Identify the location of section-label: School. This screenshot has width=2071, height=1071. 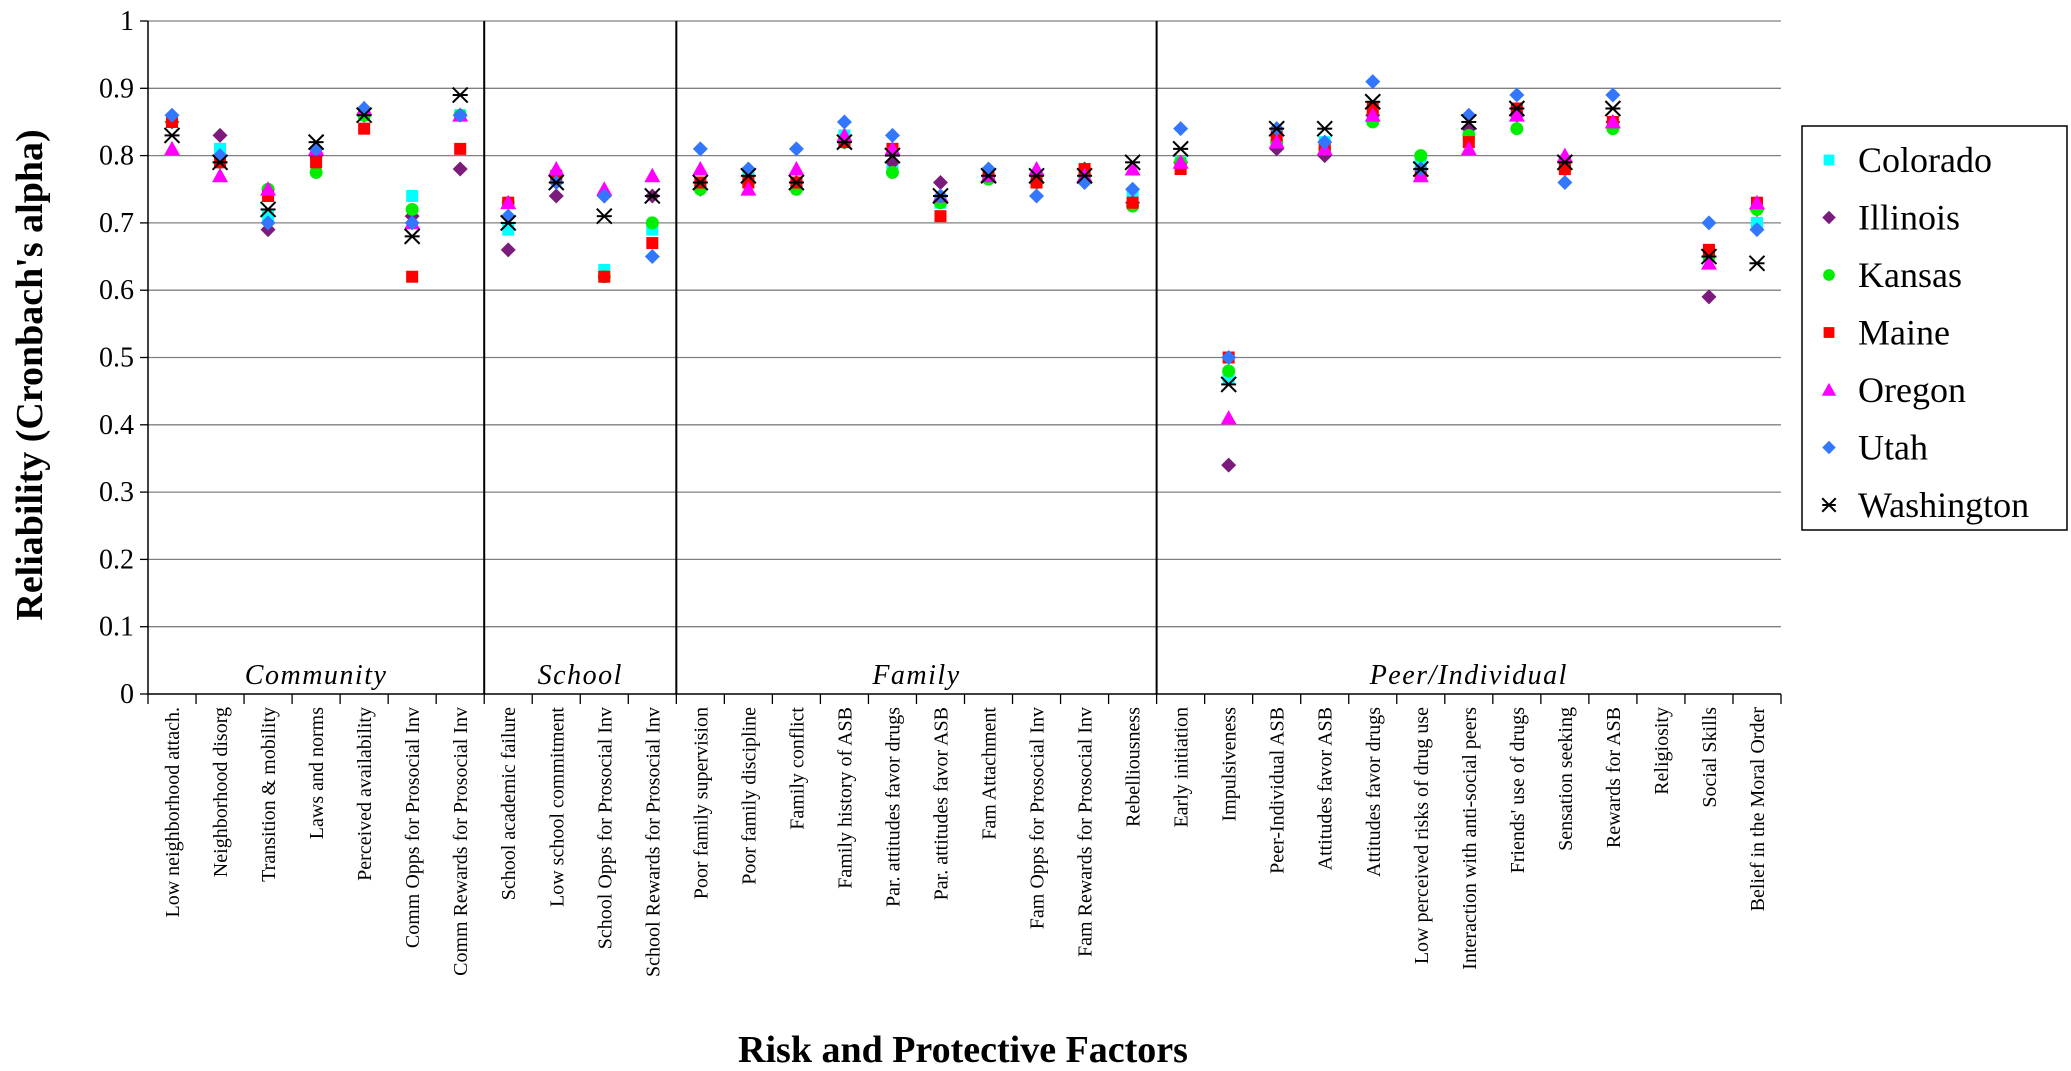
(580, 675).